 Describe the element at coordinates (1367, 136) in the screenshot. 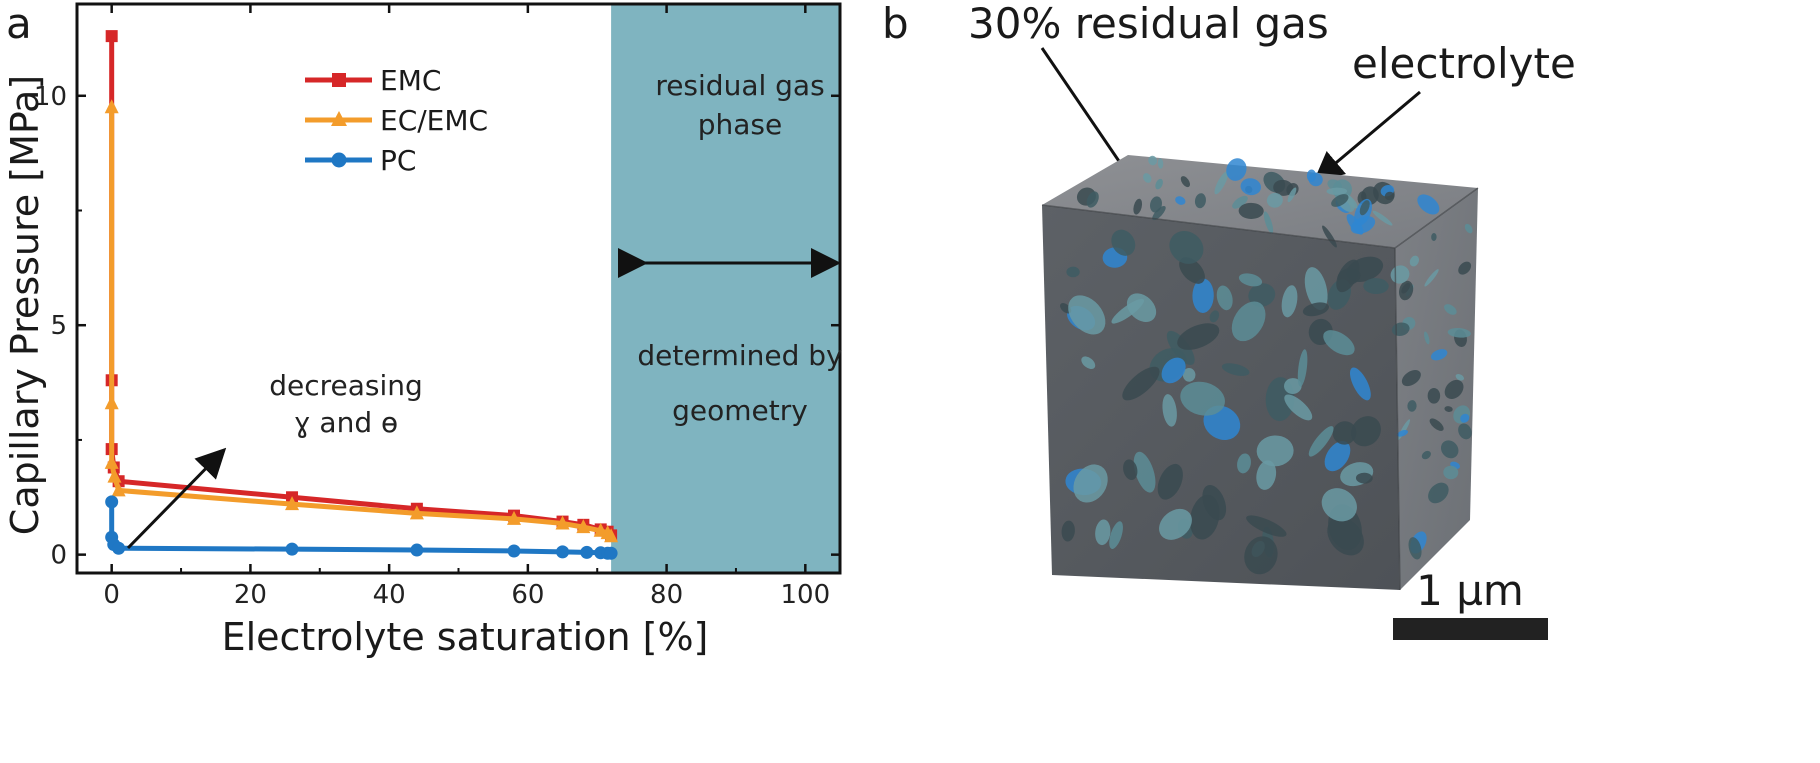

I see `electrolyte-arrow` at that location.